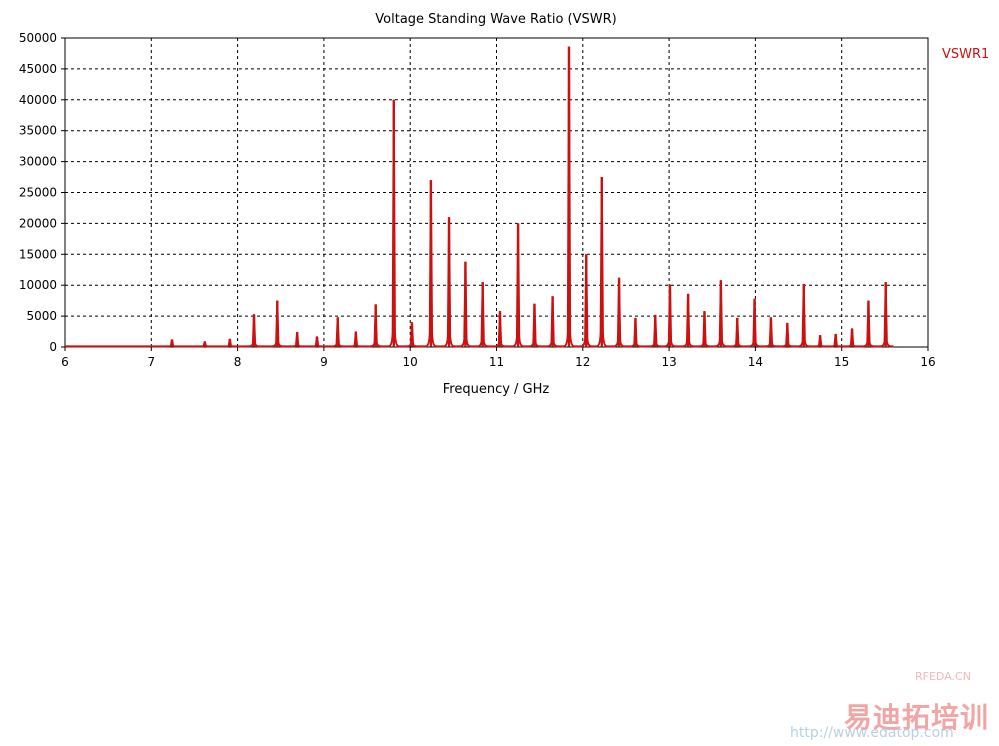  I want to click on x-tick-label: 12, so click(582, 362).